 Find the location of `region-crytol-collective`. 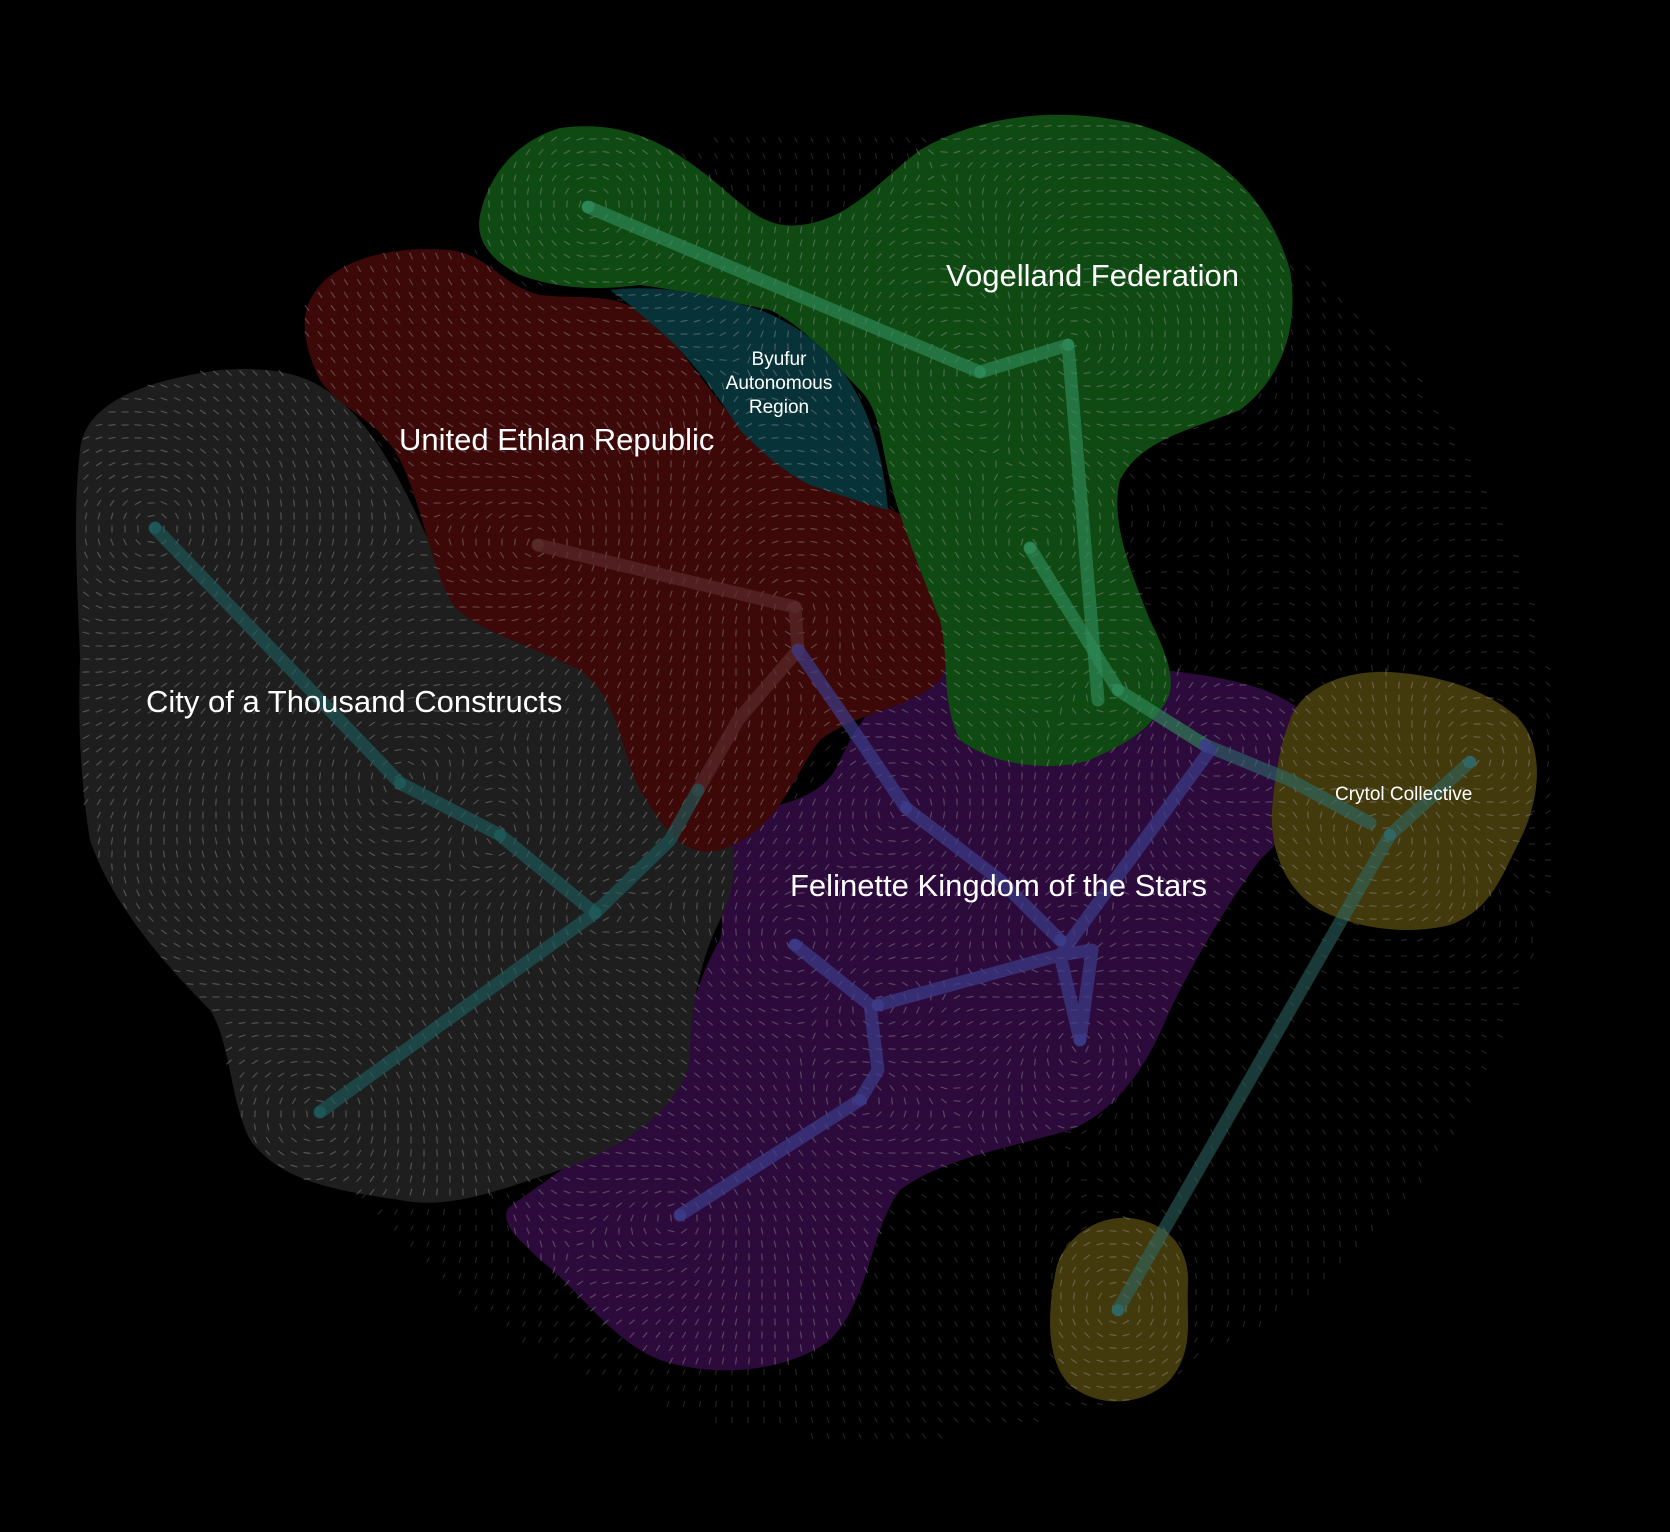

region-crytol-collective is located at coordinates (1404, 800).